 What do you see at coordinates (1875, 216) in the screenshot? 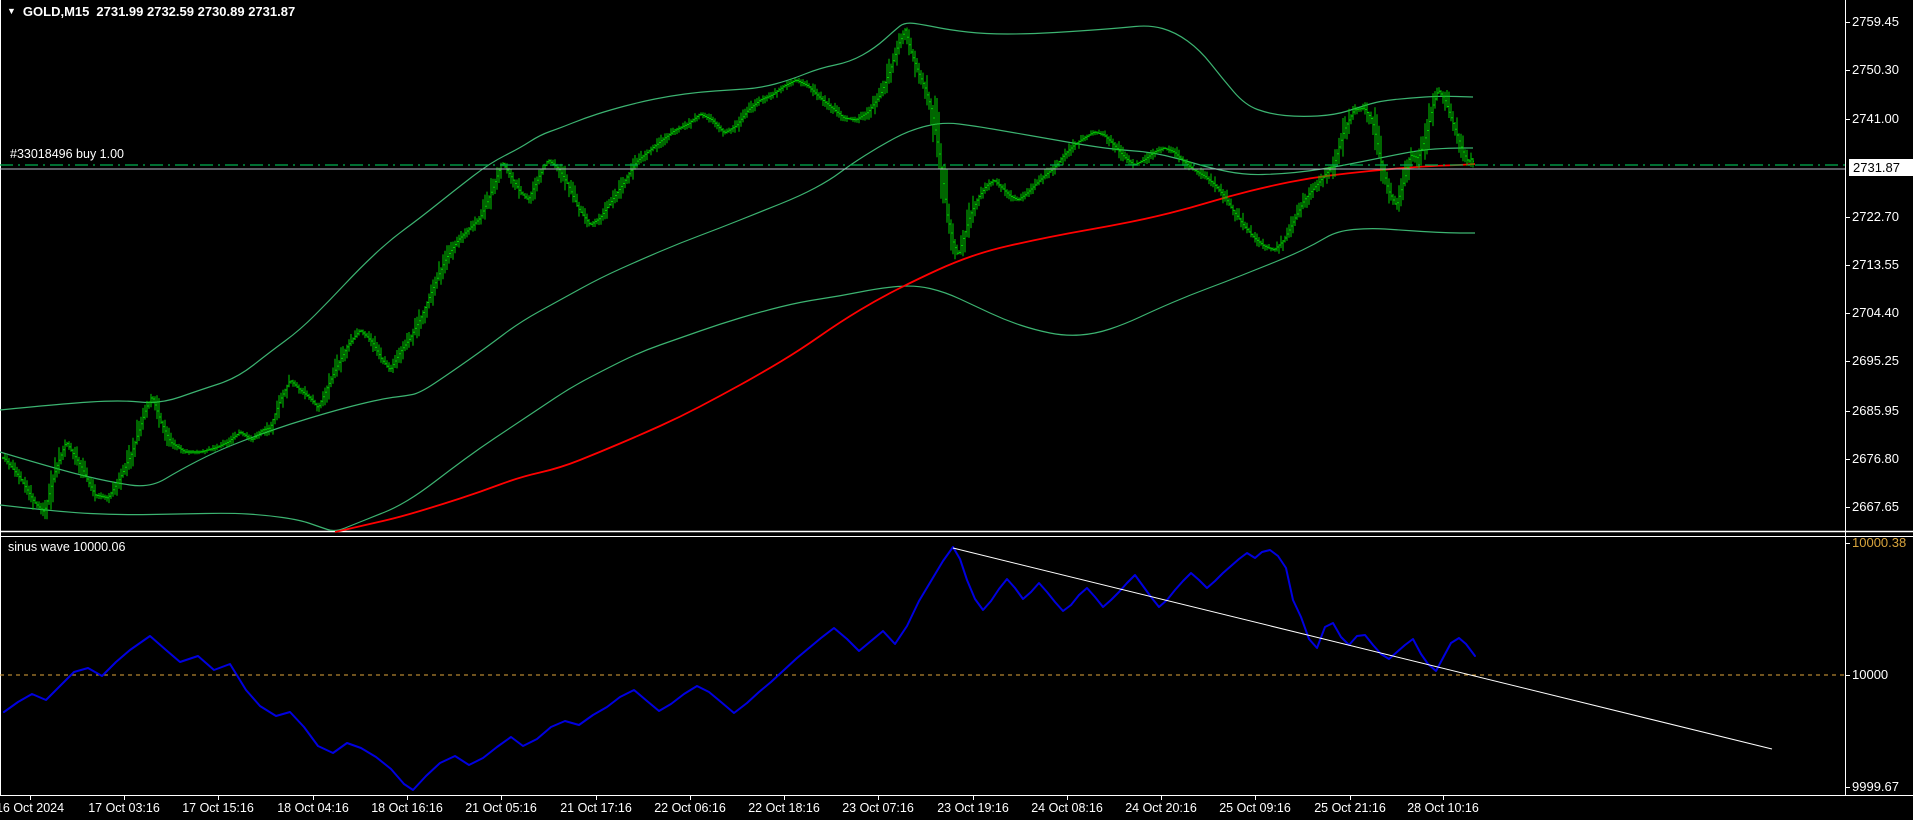
I see `price-axis-label: 2722.70` at bounding box center [1875, 216].